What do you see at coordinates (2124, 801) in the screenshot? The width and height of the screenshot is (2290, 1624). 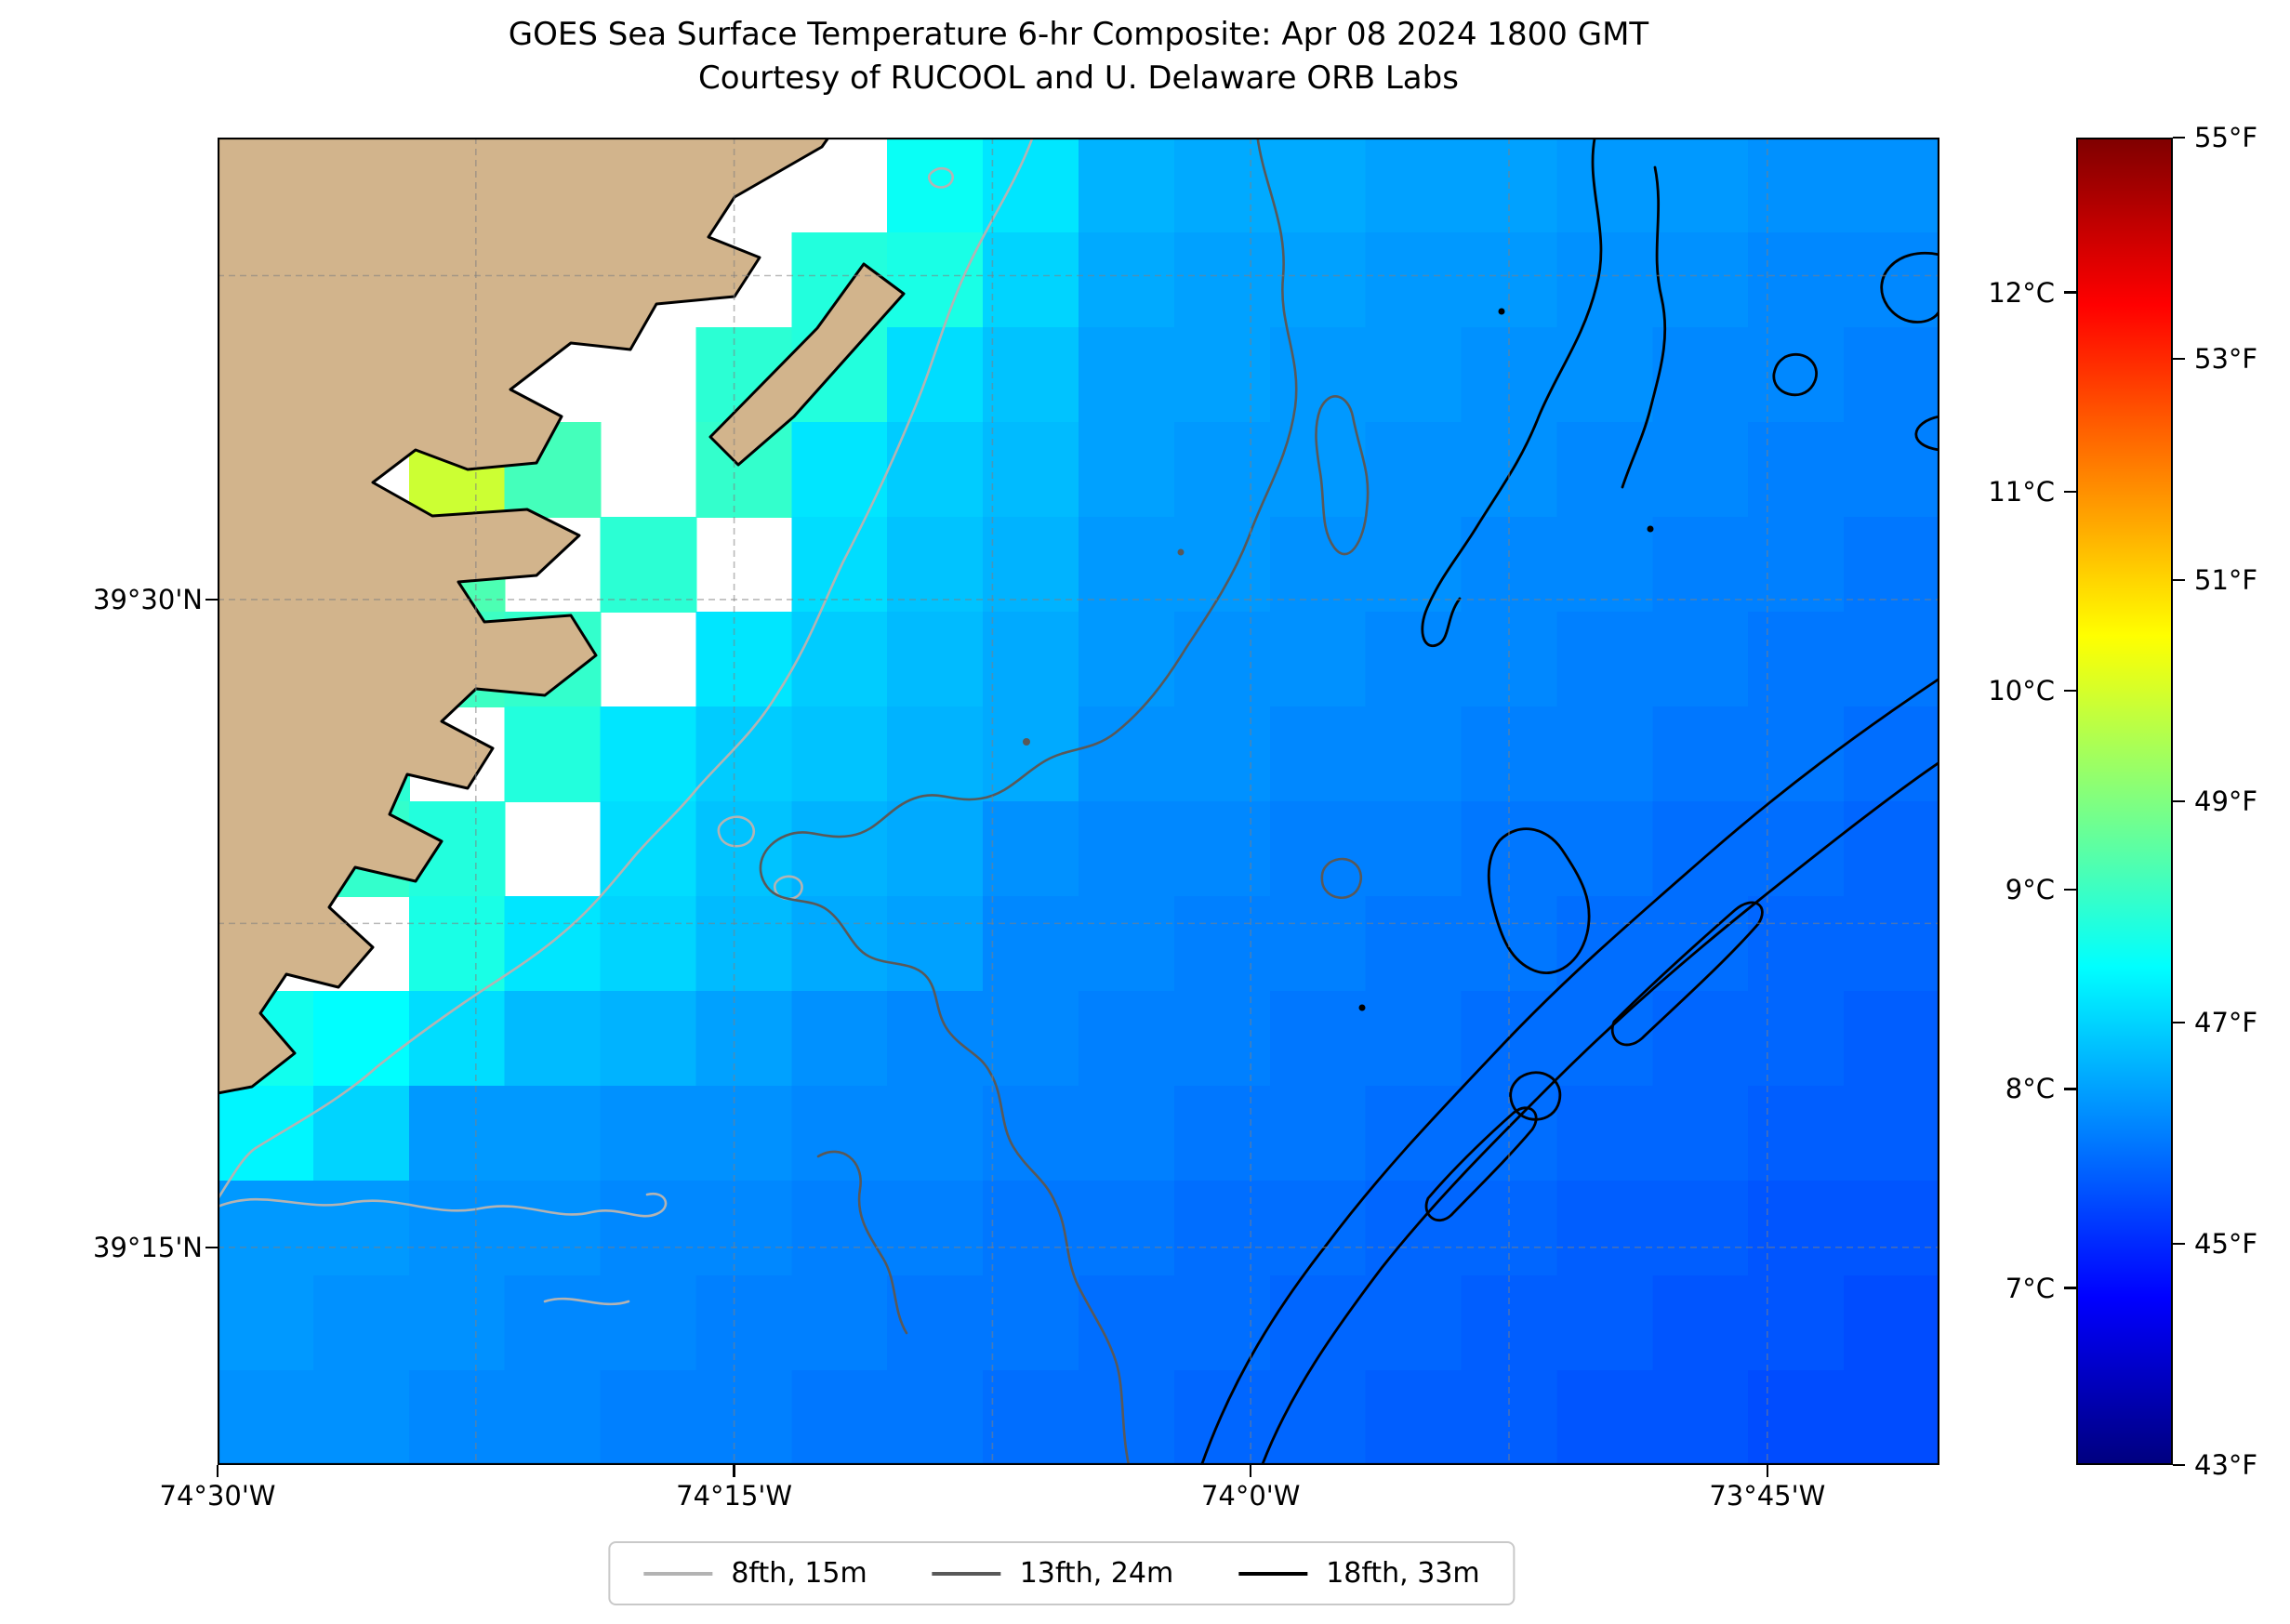 I see `colorbar` at bounding box center [2124, 801].